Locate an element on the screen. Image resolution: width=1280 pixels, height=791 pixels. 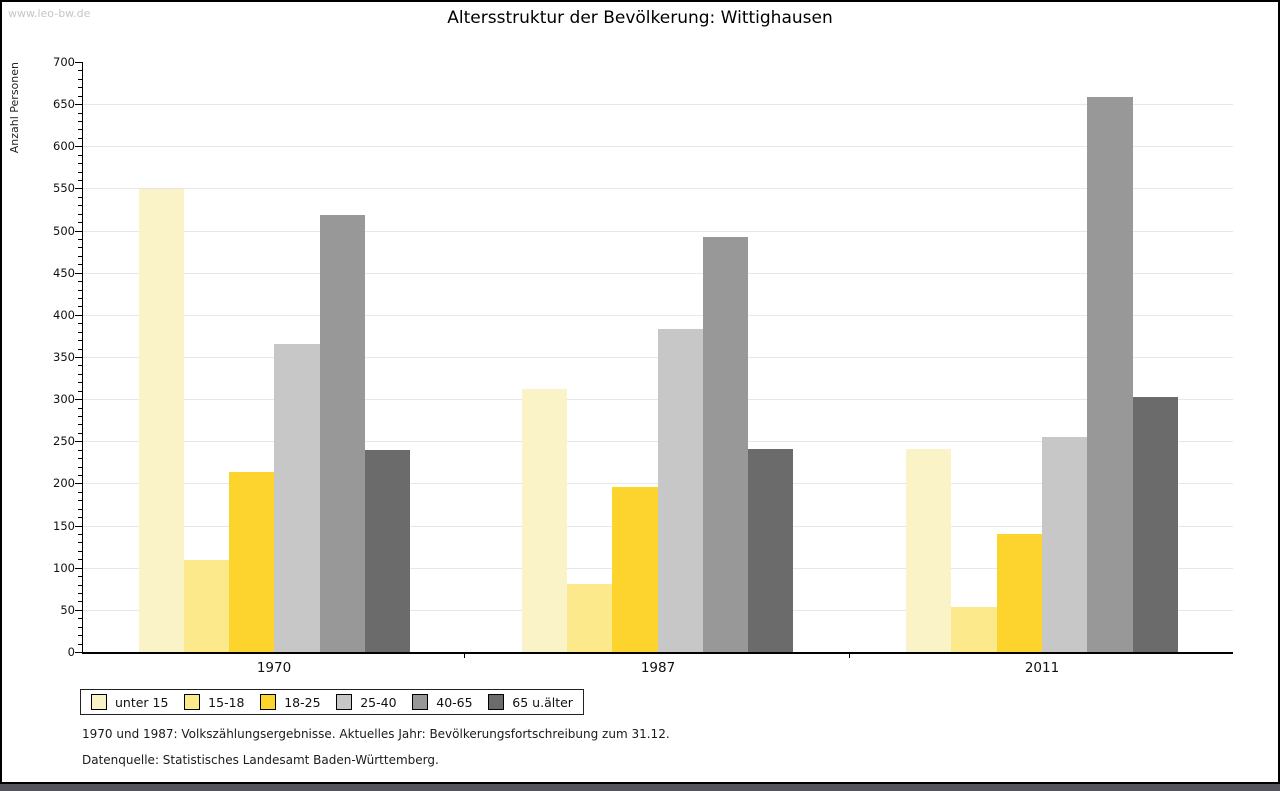
legend-item: 65 u.älter is located at coordinates (530, 702).